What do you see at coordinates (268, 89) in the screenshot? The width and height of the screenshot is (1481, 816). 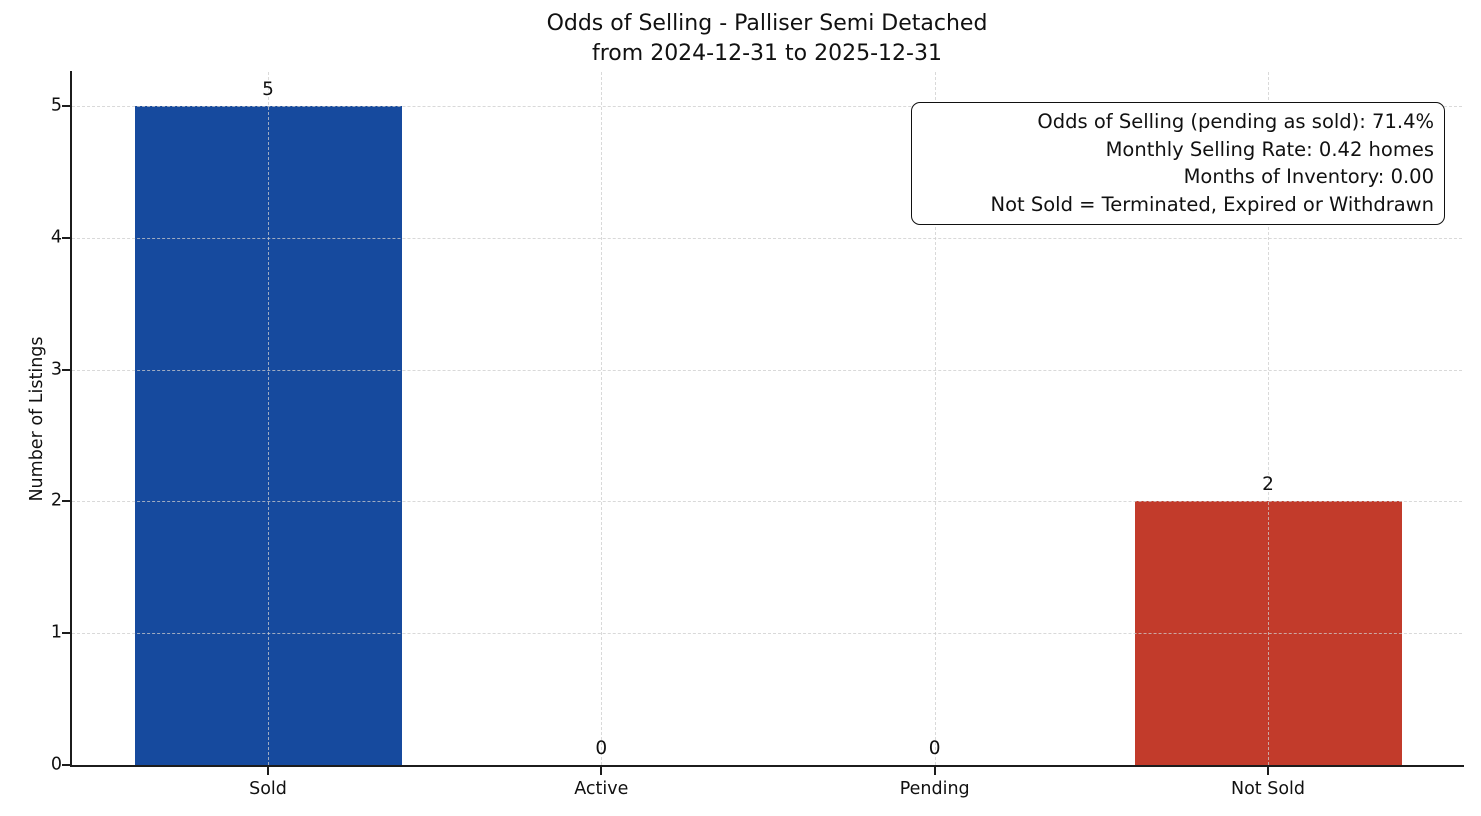 I see `bar-value-label-sold: 5` at bounding box center [268, 89].